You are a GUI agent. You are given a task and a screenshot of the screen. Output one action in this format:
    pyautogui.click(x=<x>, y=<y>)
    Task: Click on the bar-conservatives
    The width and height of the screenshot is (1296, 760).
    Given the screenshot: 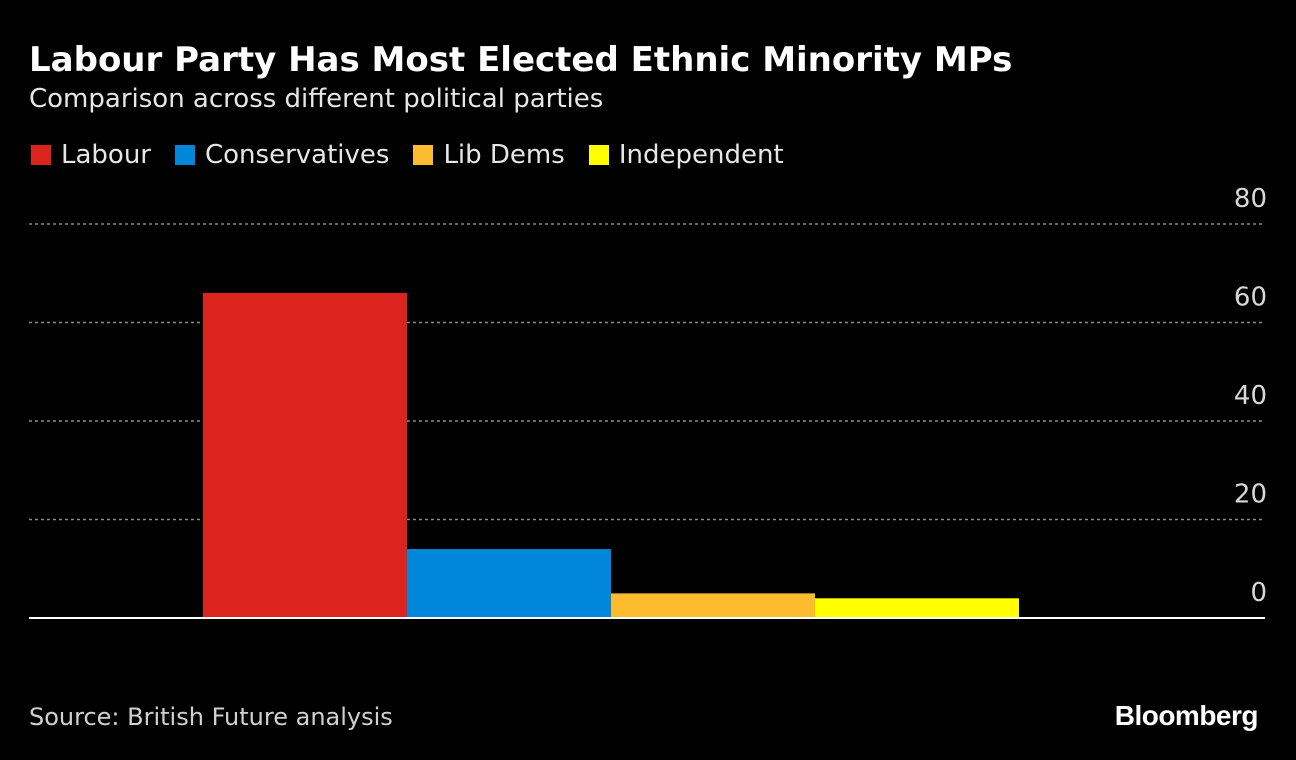 What is the action you would take?
    pyautogui.click(x=509, y=583)
    